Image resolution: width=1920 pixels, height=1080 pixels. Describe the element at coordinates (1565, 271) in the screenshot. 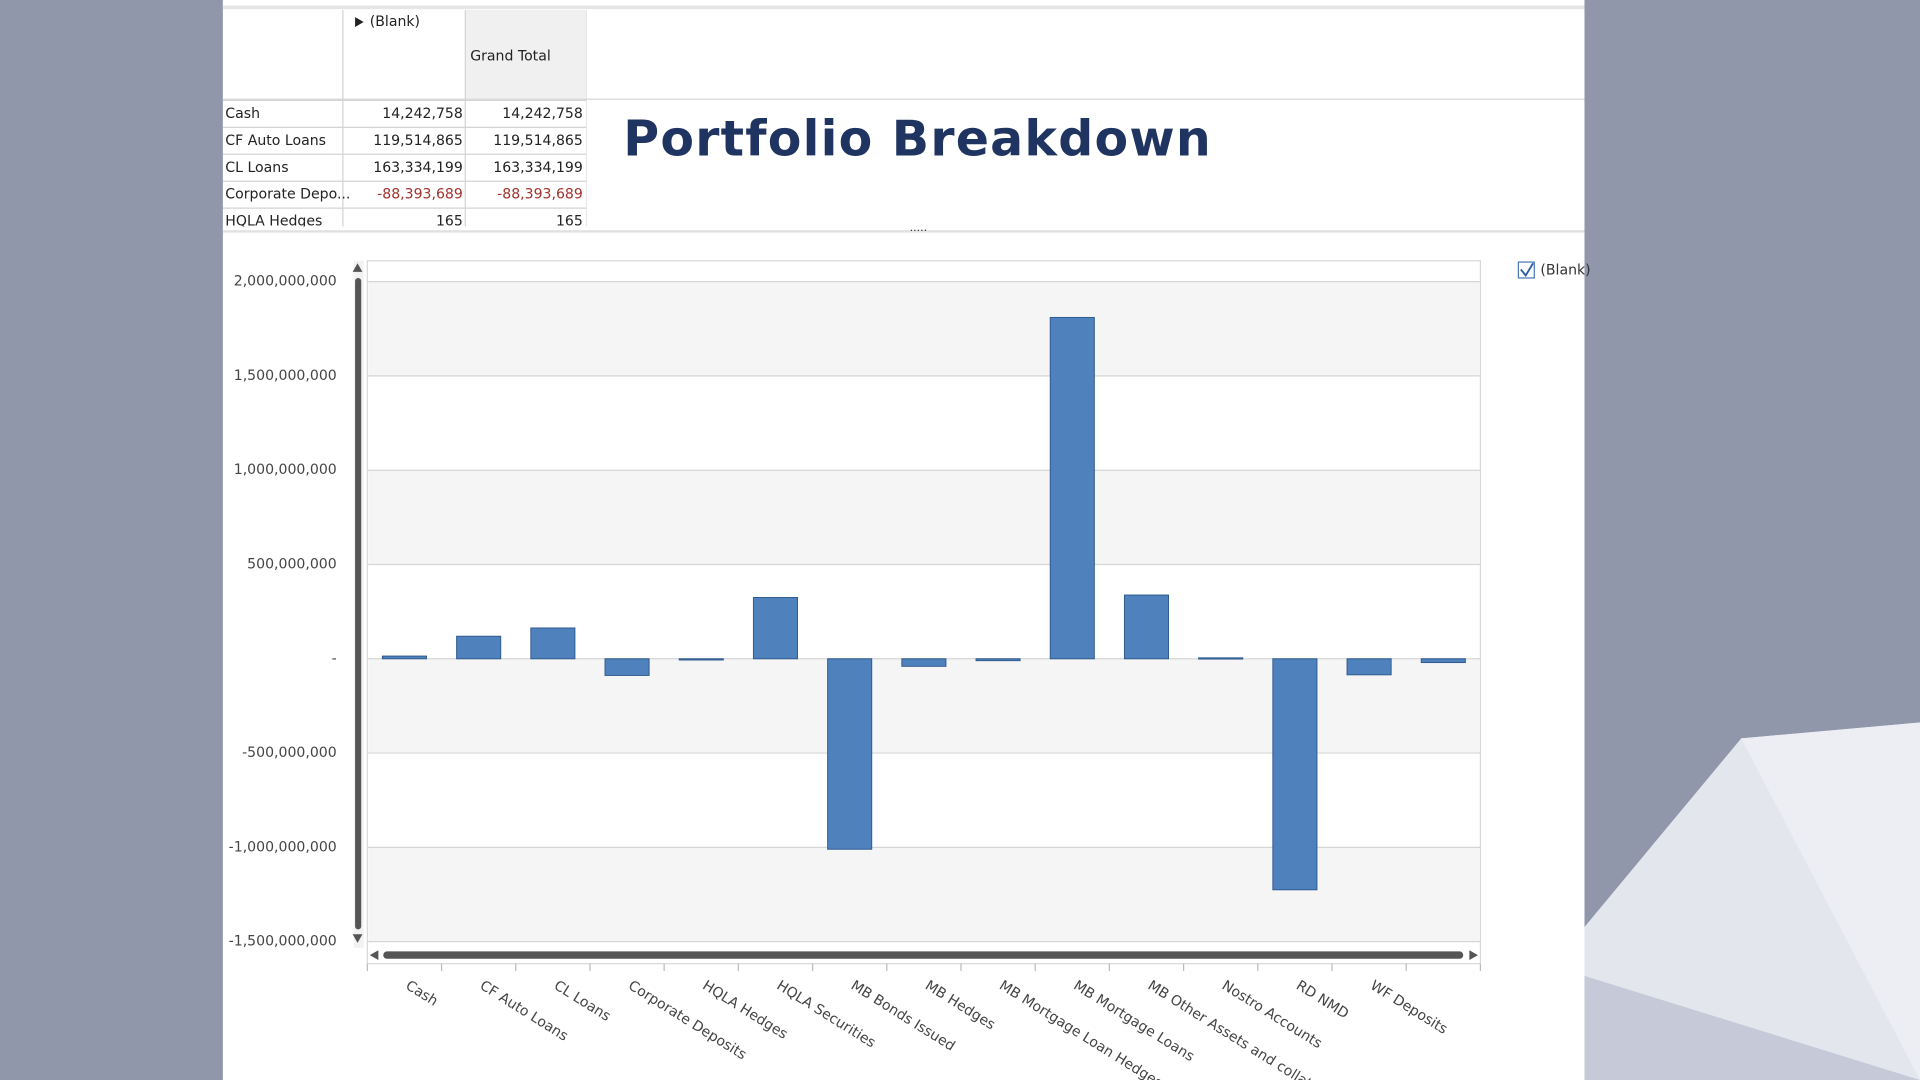

I see `legend-entry: (Blank)` at that location.